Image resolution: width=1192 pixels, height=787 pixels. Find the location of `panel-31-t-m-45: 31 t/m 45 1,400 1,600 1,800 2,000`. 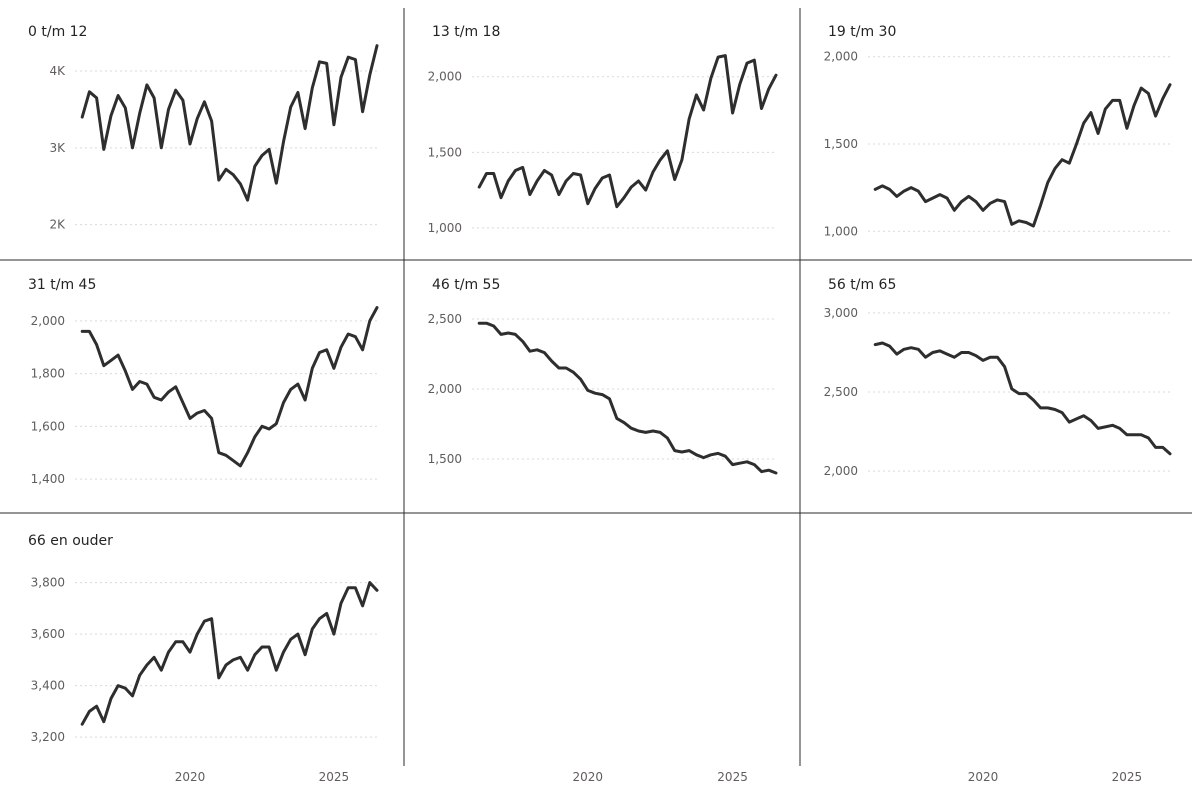

panel-31-t-m-45: 31 t/m 45 1,400 1,600 1,800 2,000 is located at coordinates (203, 381).